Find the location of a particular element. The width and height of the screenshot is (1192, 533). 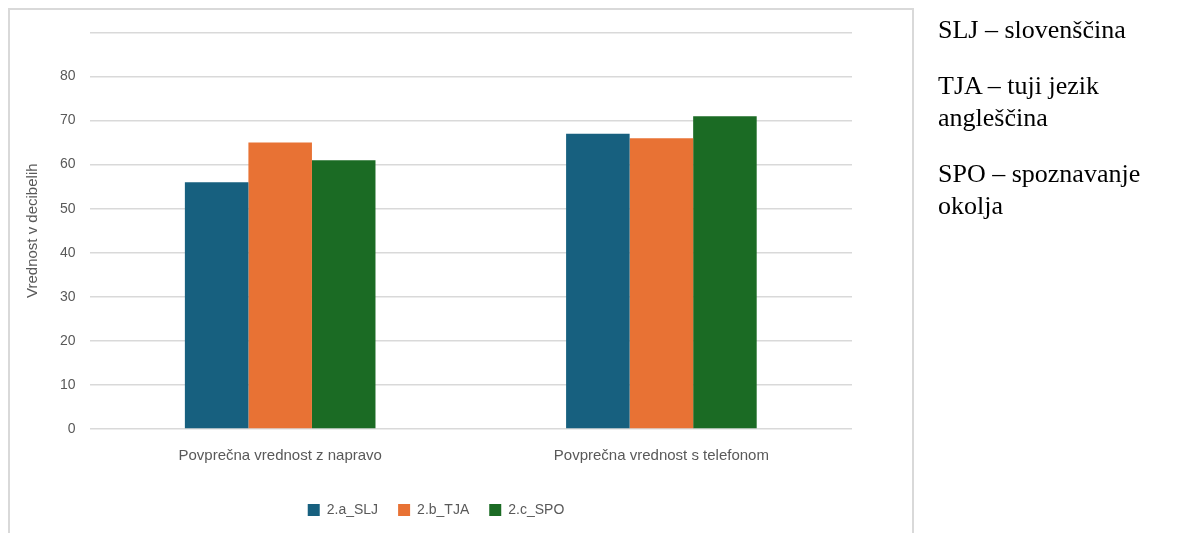

legend-label: 2.a_SLJ is located at coordinates (352, 508).